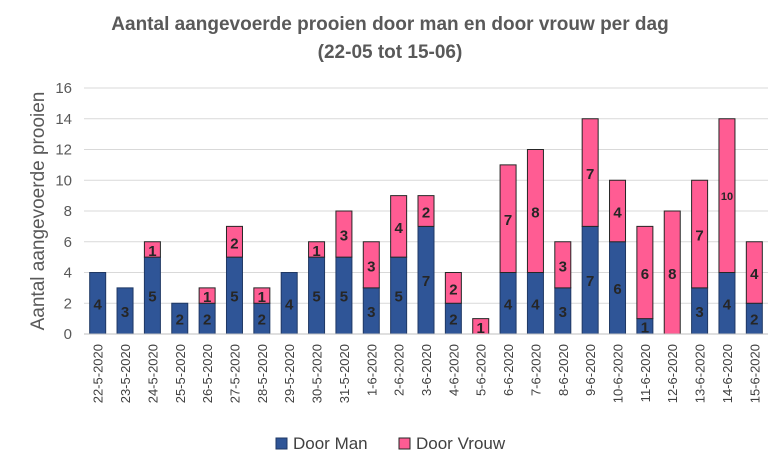 This screenshot has width=780, height=472. I want to click on x-tick-label: 11-6-2020, so click(645, 373).